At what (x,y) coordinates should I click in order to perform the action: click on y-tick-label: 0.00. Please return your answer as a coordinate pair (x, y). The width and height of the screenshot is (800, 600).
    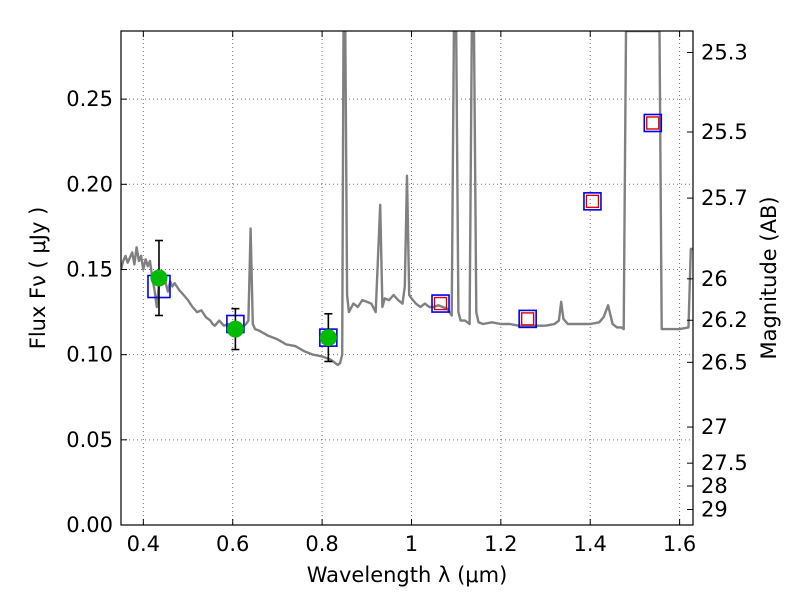
    Looking at the image, I should click on (89, 525).